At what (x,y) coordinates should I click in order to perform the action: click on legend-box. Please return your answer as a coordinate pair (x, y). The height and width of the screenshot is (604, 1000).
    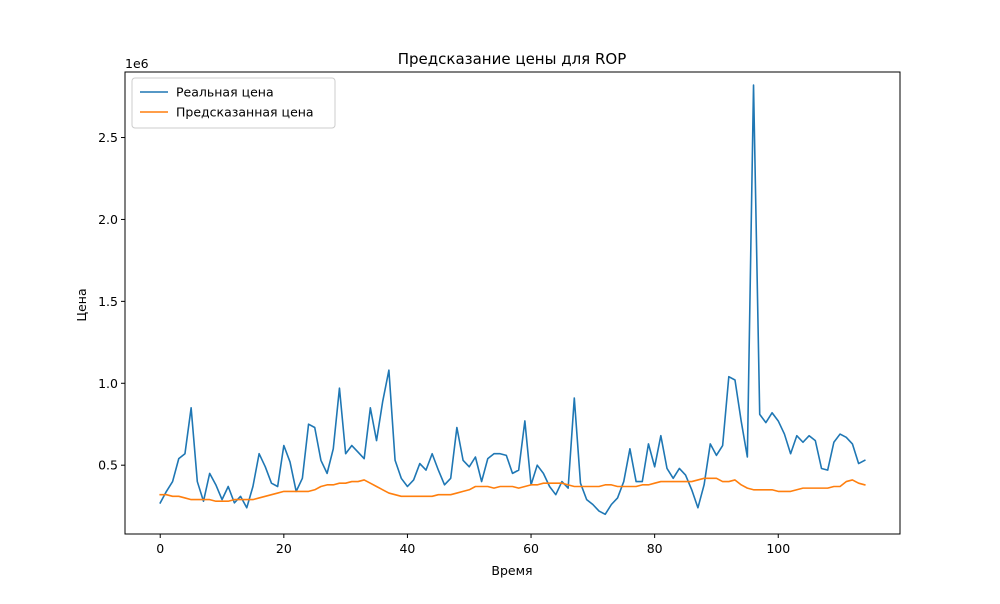
    Looking at the image, I should click on (233, 103).